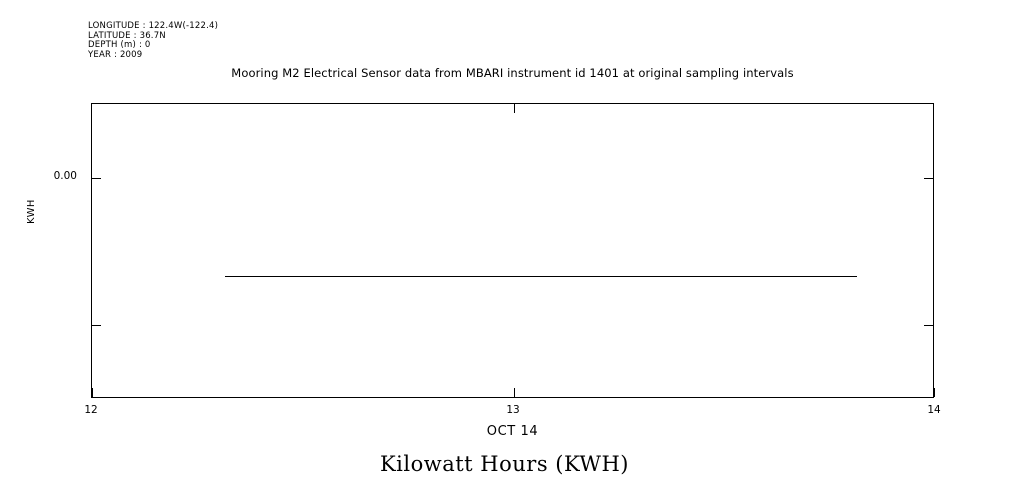  What do you see at coordinates (153, 26) in the screenshot?
I see `metadata-longitude: LONGITUDE : 122.4W(-122.4)` at bounding box center [153, 26].